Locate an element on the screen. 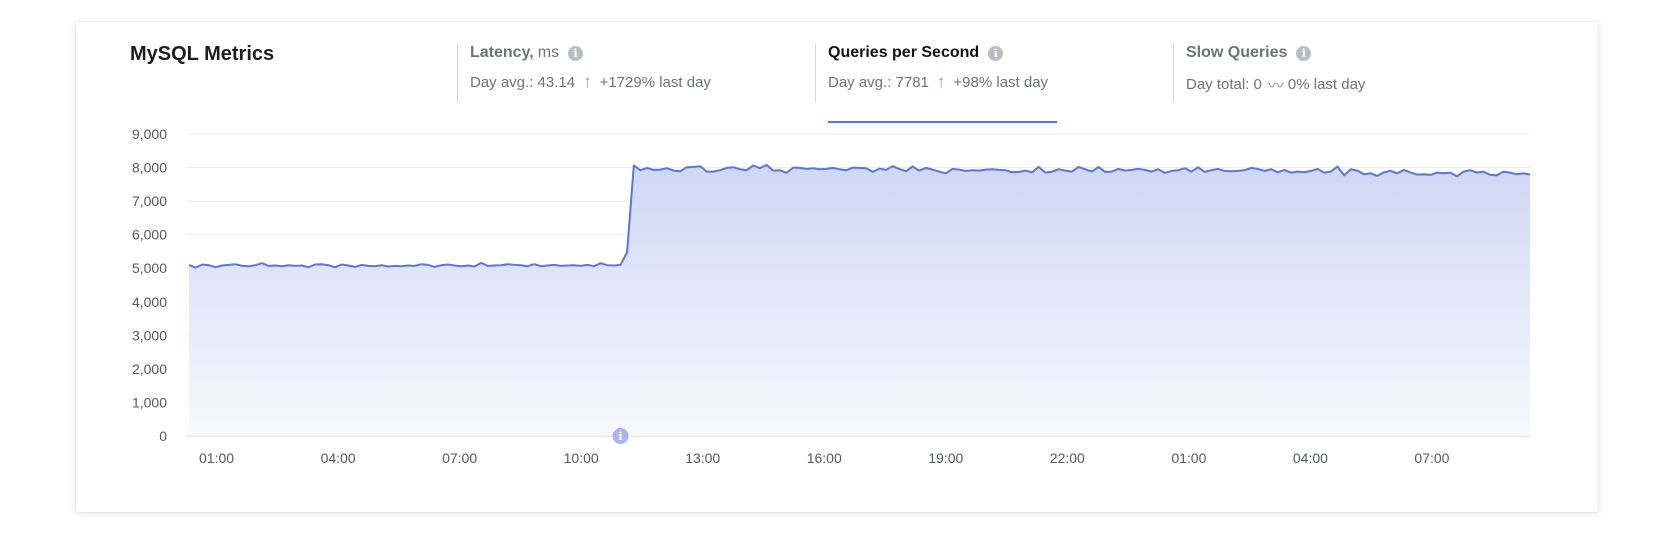 The image size is (1680, 539). metric-latency-title: Latency, is located at coordinates (502, 52).